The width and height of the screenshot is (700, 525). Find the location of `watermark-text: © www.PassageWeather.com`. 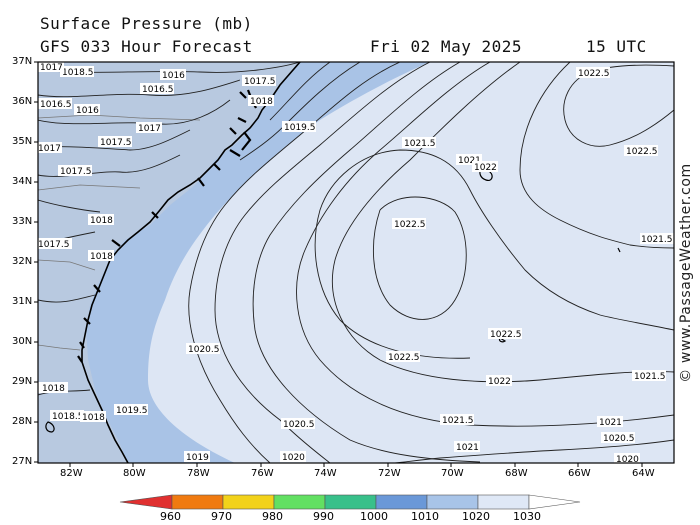

watermark-text: © www.PassageWeather.com is located at coordinates (686, 273).